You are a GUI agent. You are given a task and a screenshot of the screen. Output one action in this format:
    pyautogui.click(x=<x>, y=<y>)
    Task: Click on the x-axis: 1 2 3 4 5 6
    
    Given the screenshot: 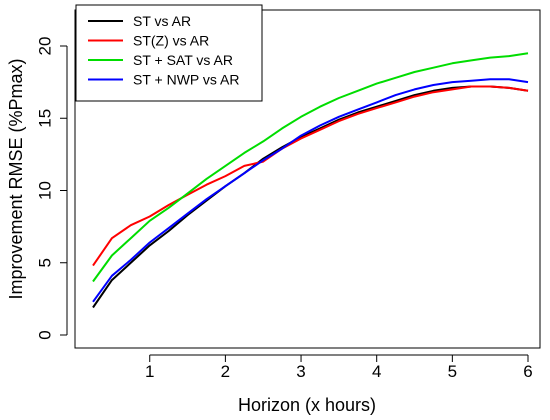 What is the action you would take?
    pyautogui.click(x=339, y=367)
    